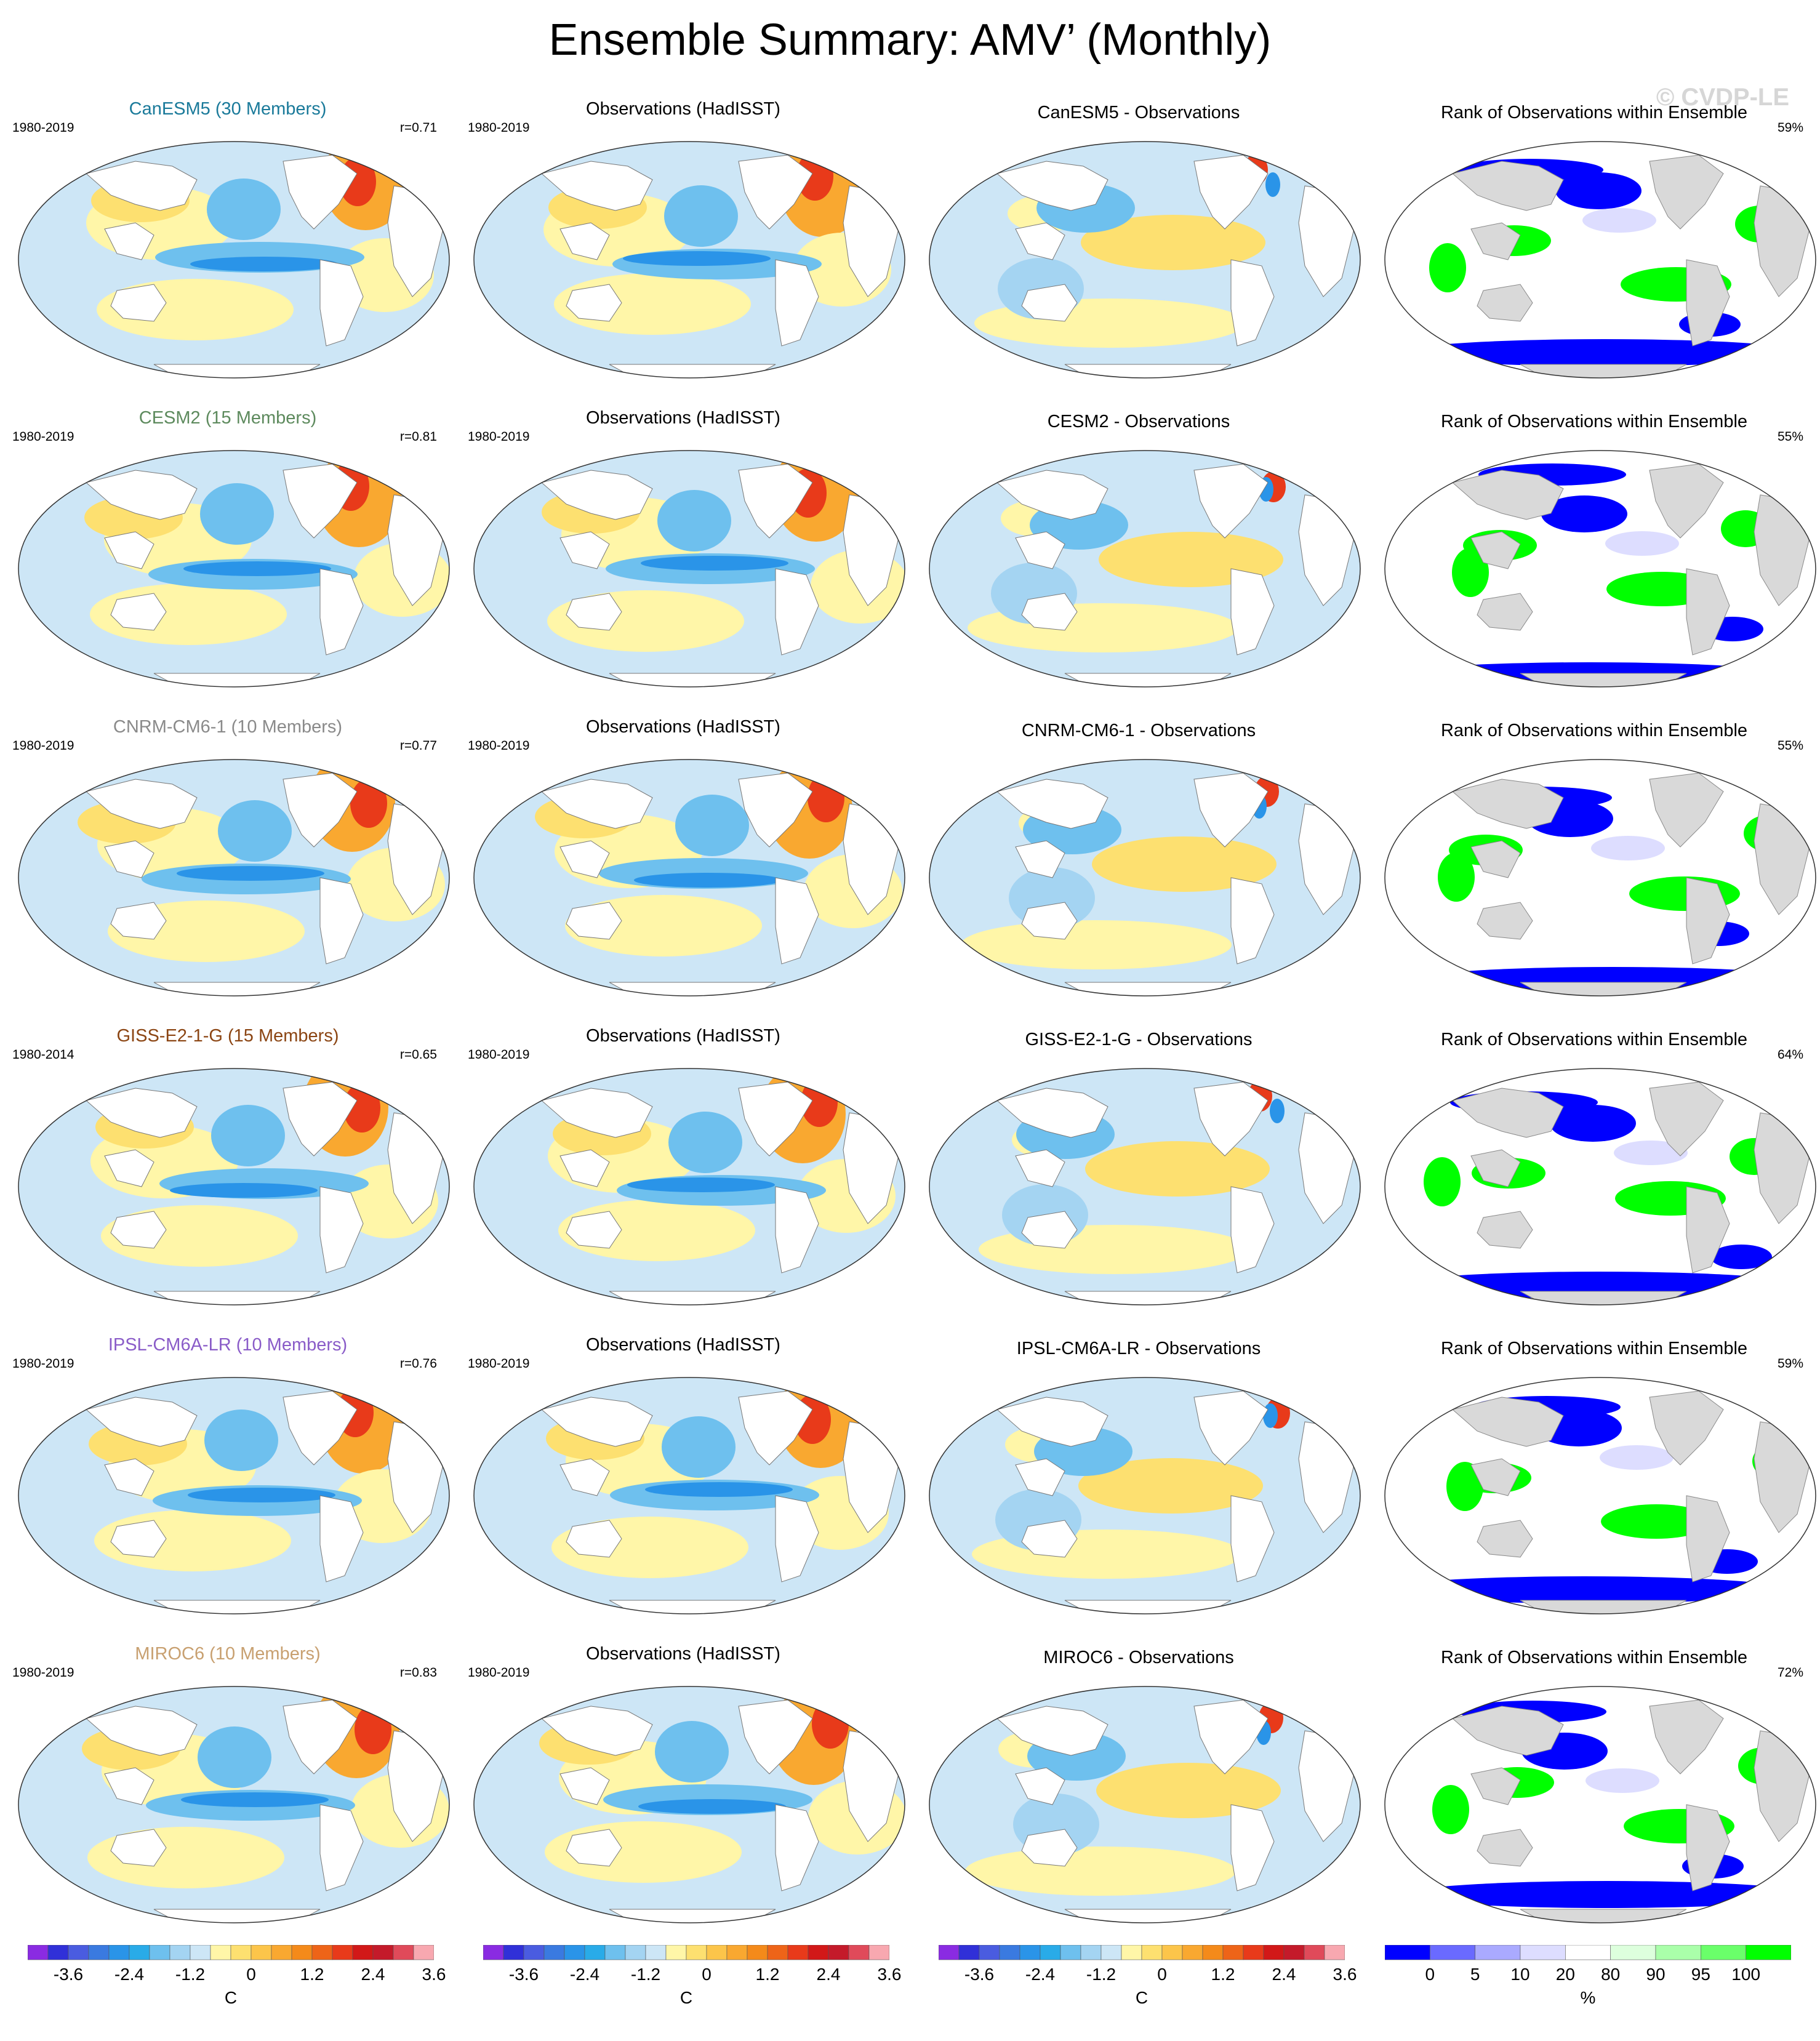 Image resolution: width=1820 pixels, height=2041 pixels. What do you see at coordinates (237, 1985) in the screenshot?
I see `sst-colorbar: -3.6 -2.4 -1.2 0 1.2 2.4 3.6 C` at bounding box center [237, 1985].